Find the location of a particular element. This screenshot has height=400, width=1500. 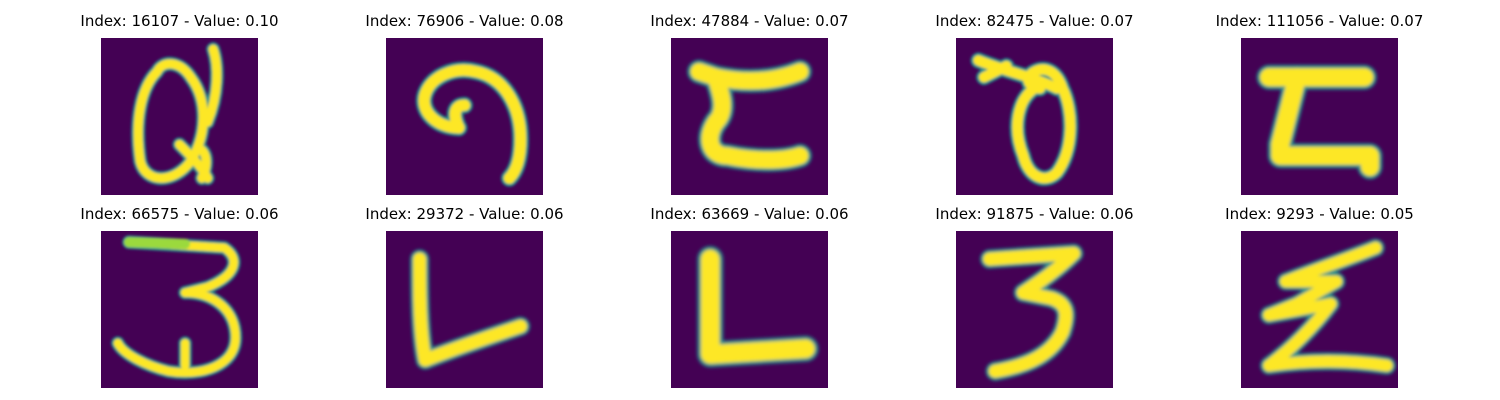

panel-7: Index: 63669 - Value: 0.06 is located at coordinates (749, 299).